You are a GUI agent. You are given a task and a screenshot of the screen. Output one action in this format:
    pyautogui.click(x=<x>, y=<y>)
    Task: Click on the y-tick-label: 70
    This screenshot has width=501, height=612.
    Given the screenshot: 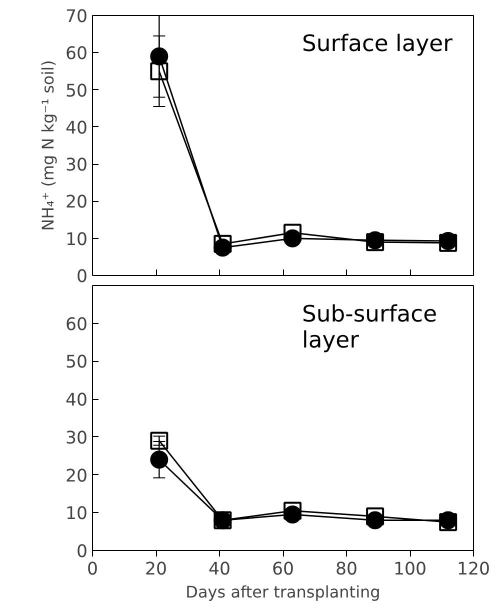 What is the action you would take?
    pyautogui.click(x=76, y=17)
    